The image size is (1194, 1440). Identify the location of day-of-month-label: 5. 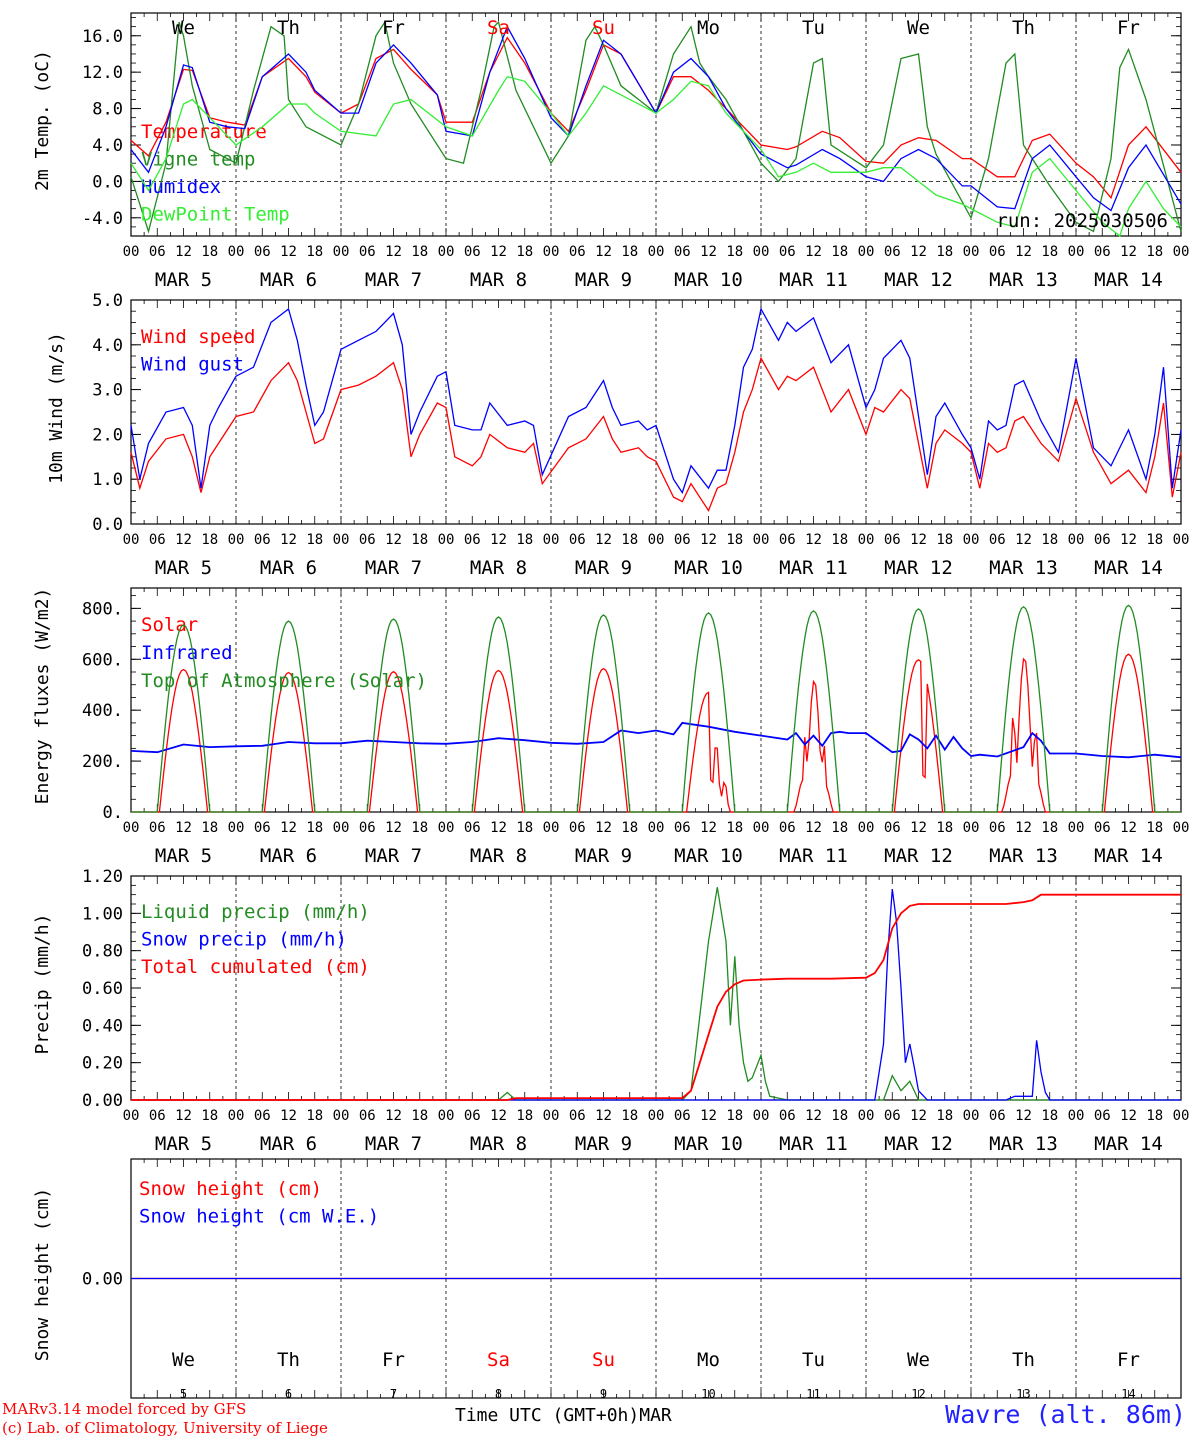
(183, 1394).